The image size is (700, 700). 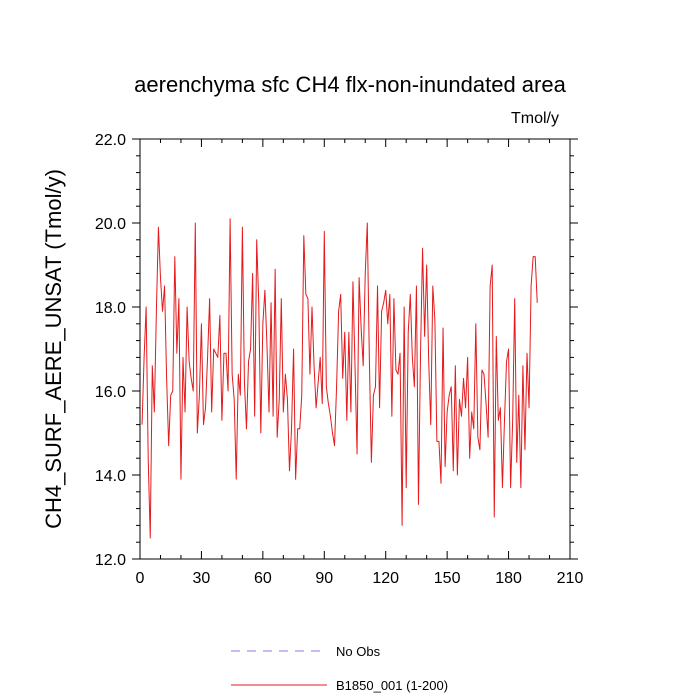 What do you see at coordinates (392, 685) in the screenshot?
I see `legend-label-b1850-001: B1850_001 (1-200)` at bounding box center [392, 685].